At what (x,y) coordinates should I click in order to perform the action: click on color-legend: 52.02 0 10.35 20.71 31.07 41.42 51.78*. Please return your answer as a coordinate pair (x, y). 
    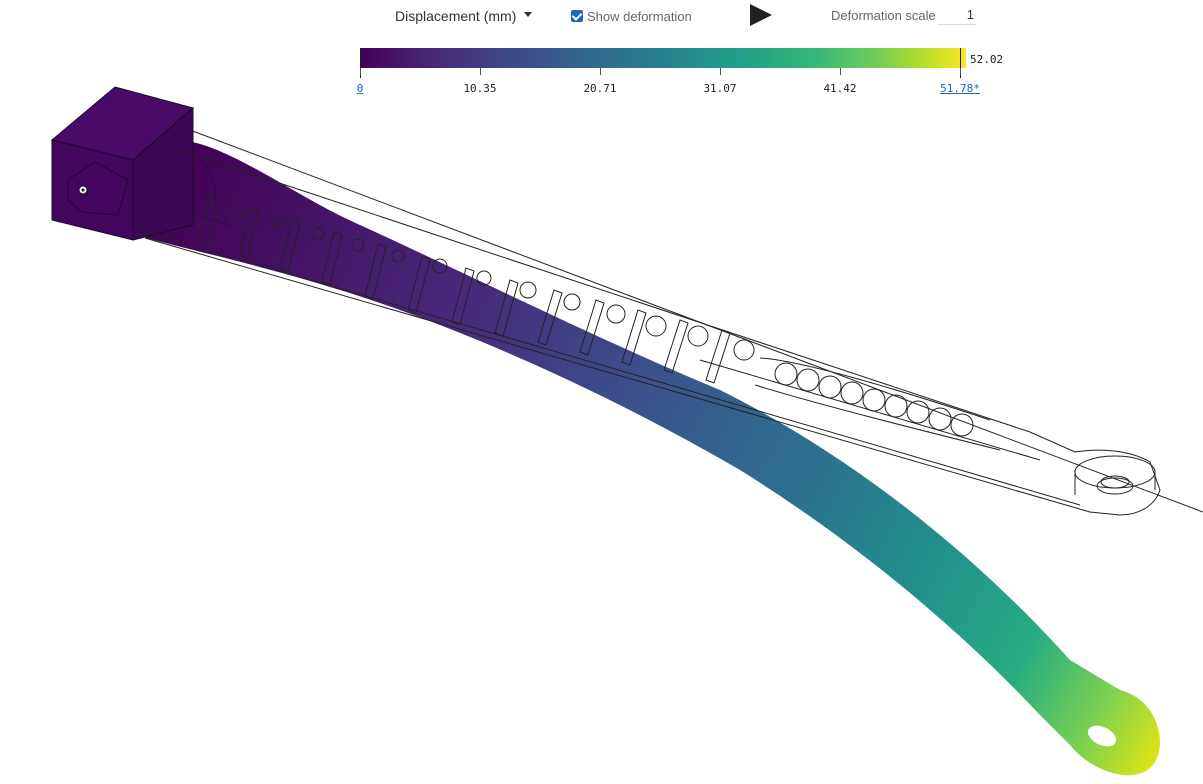
    Looking at the image, I should click on (686, 73).